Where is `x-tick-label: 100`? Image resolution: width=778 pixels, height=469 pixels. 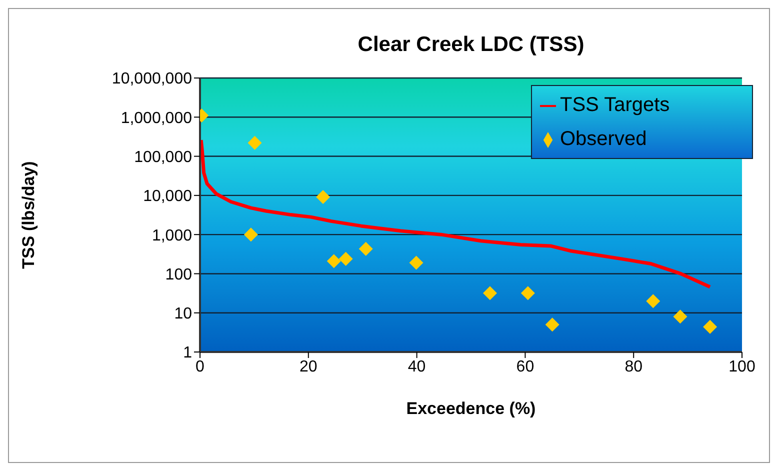 x-tick-label: 100 is located at coordinates (742, 367).